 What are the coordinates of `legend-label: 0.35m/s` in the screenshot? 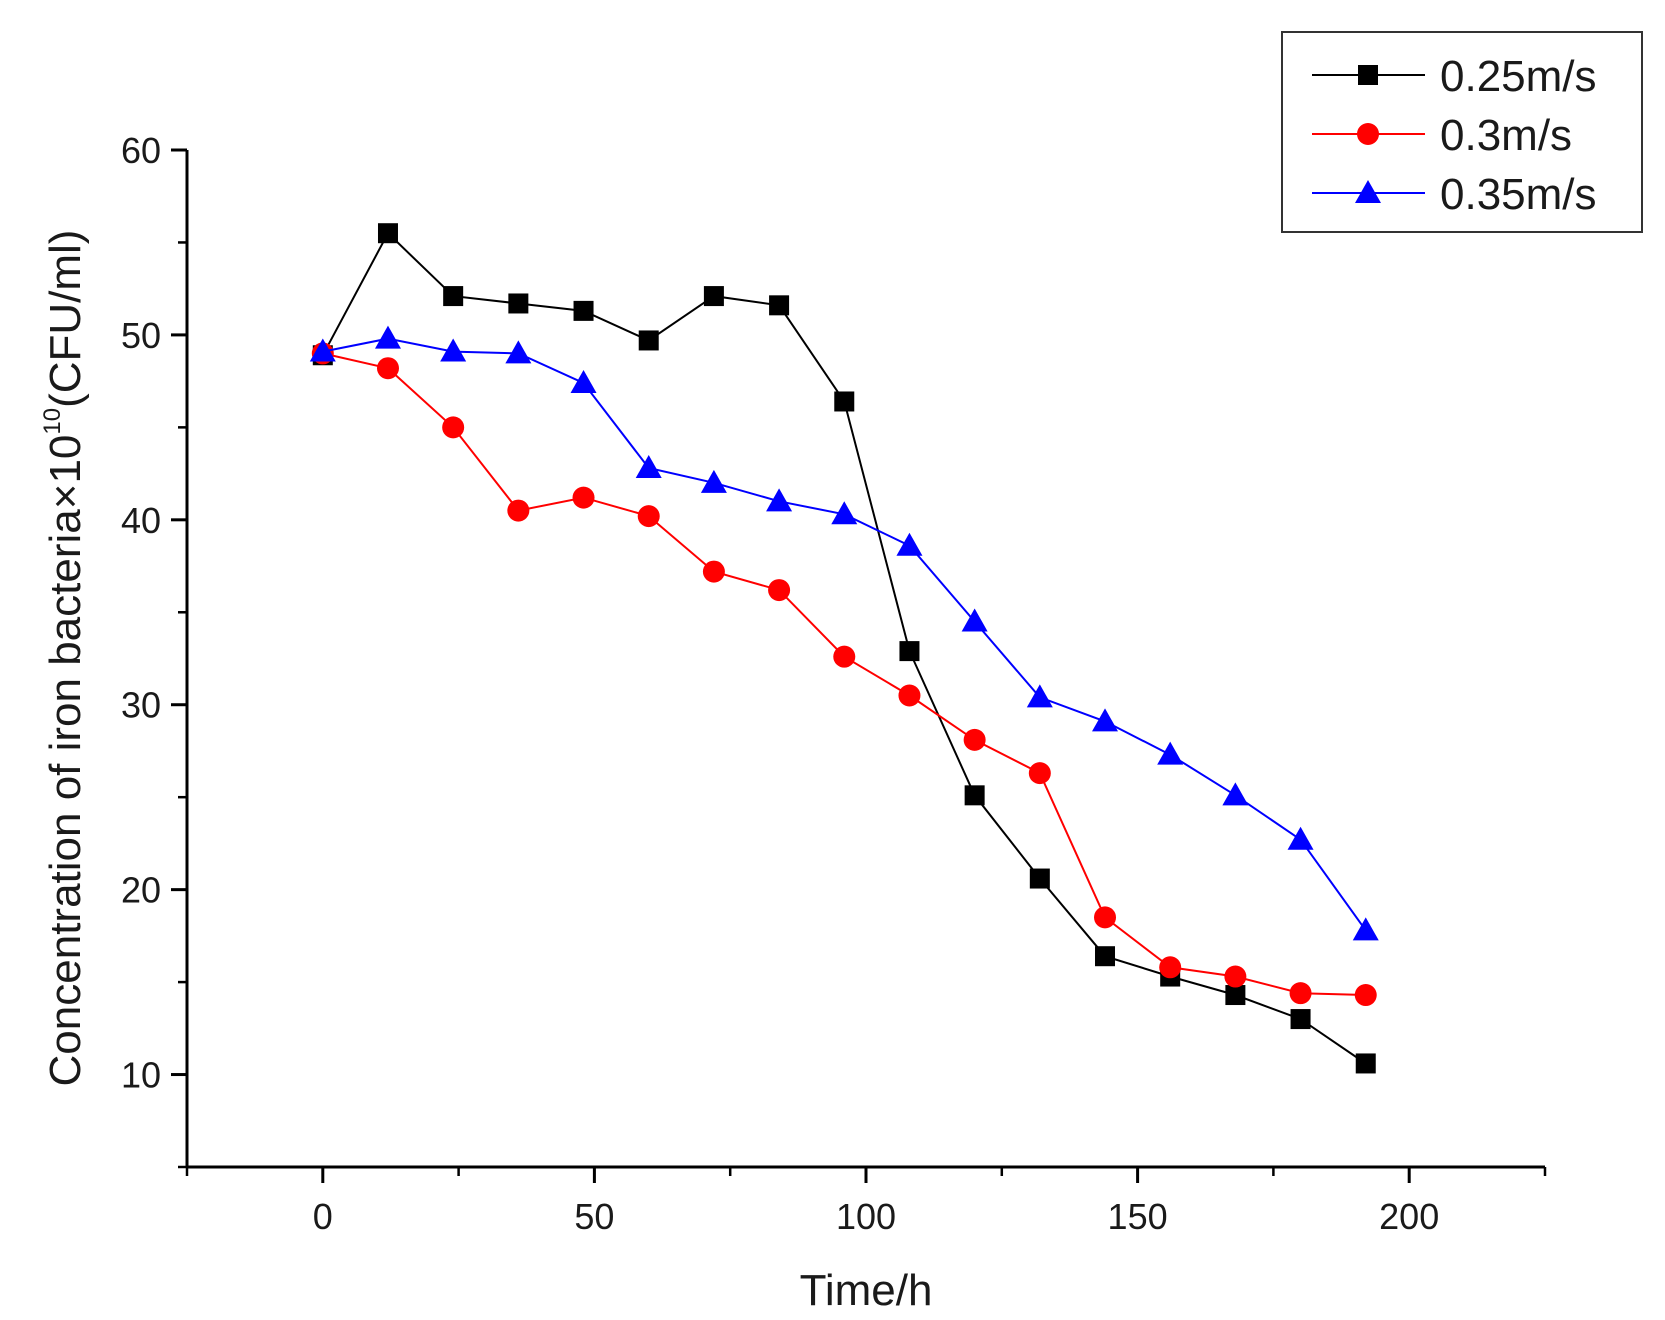 It's located at (1518, 194).